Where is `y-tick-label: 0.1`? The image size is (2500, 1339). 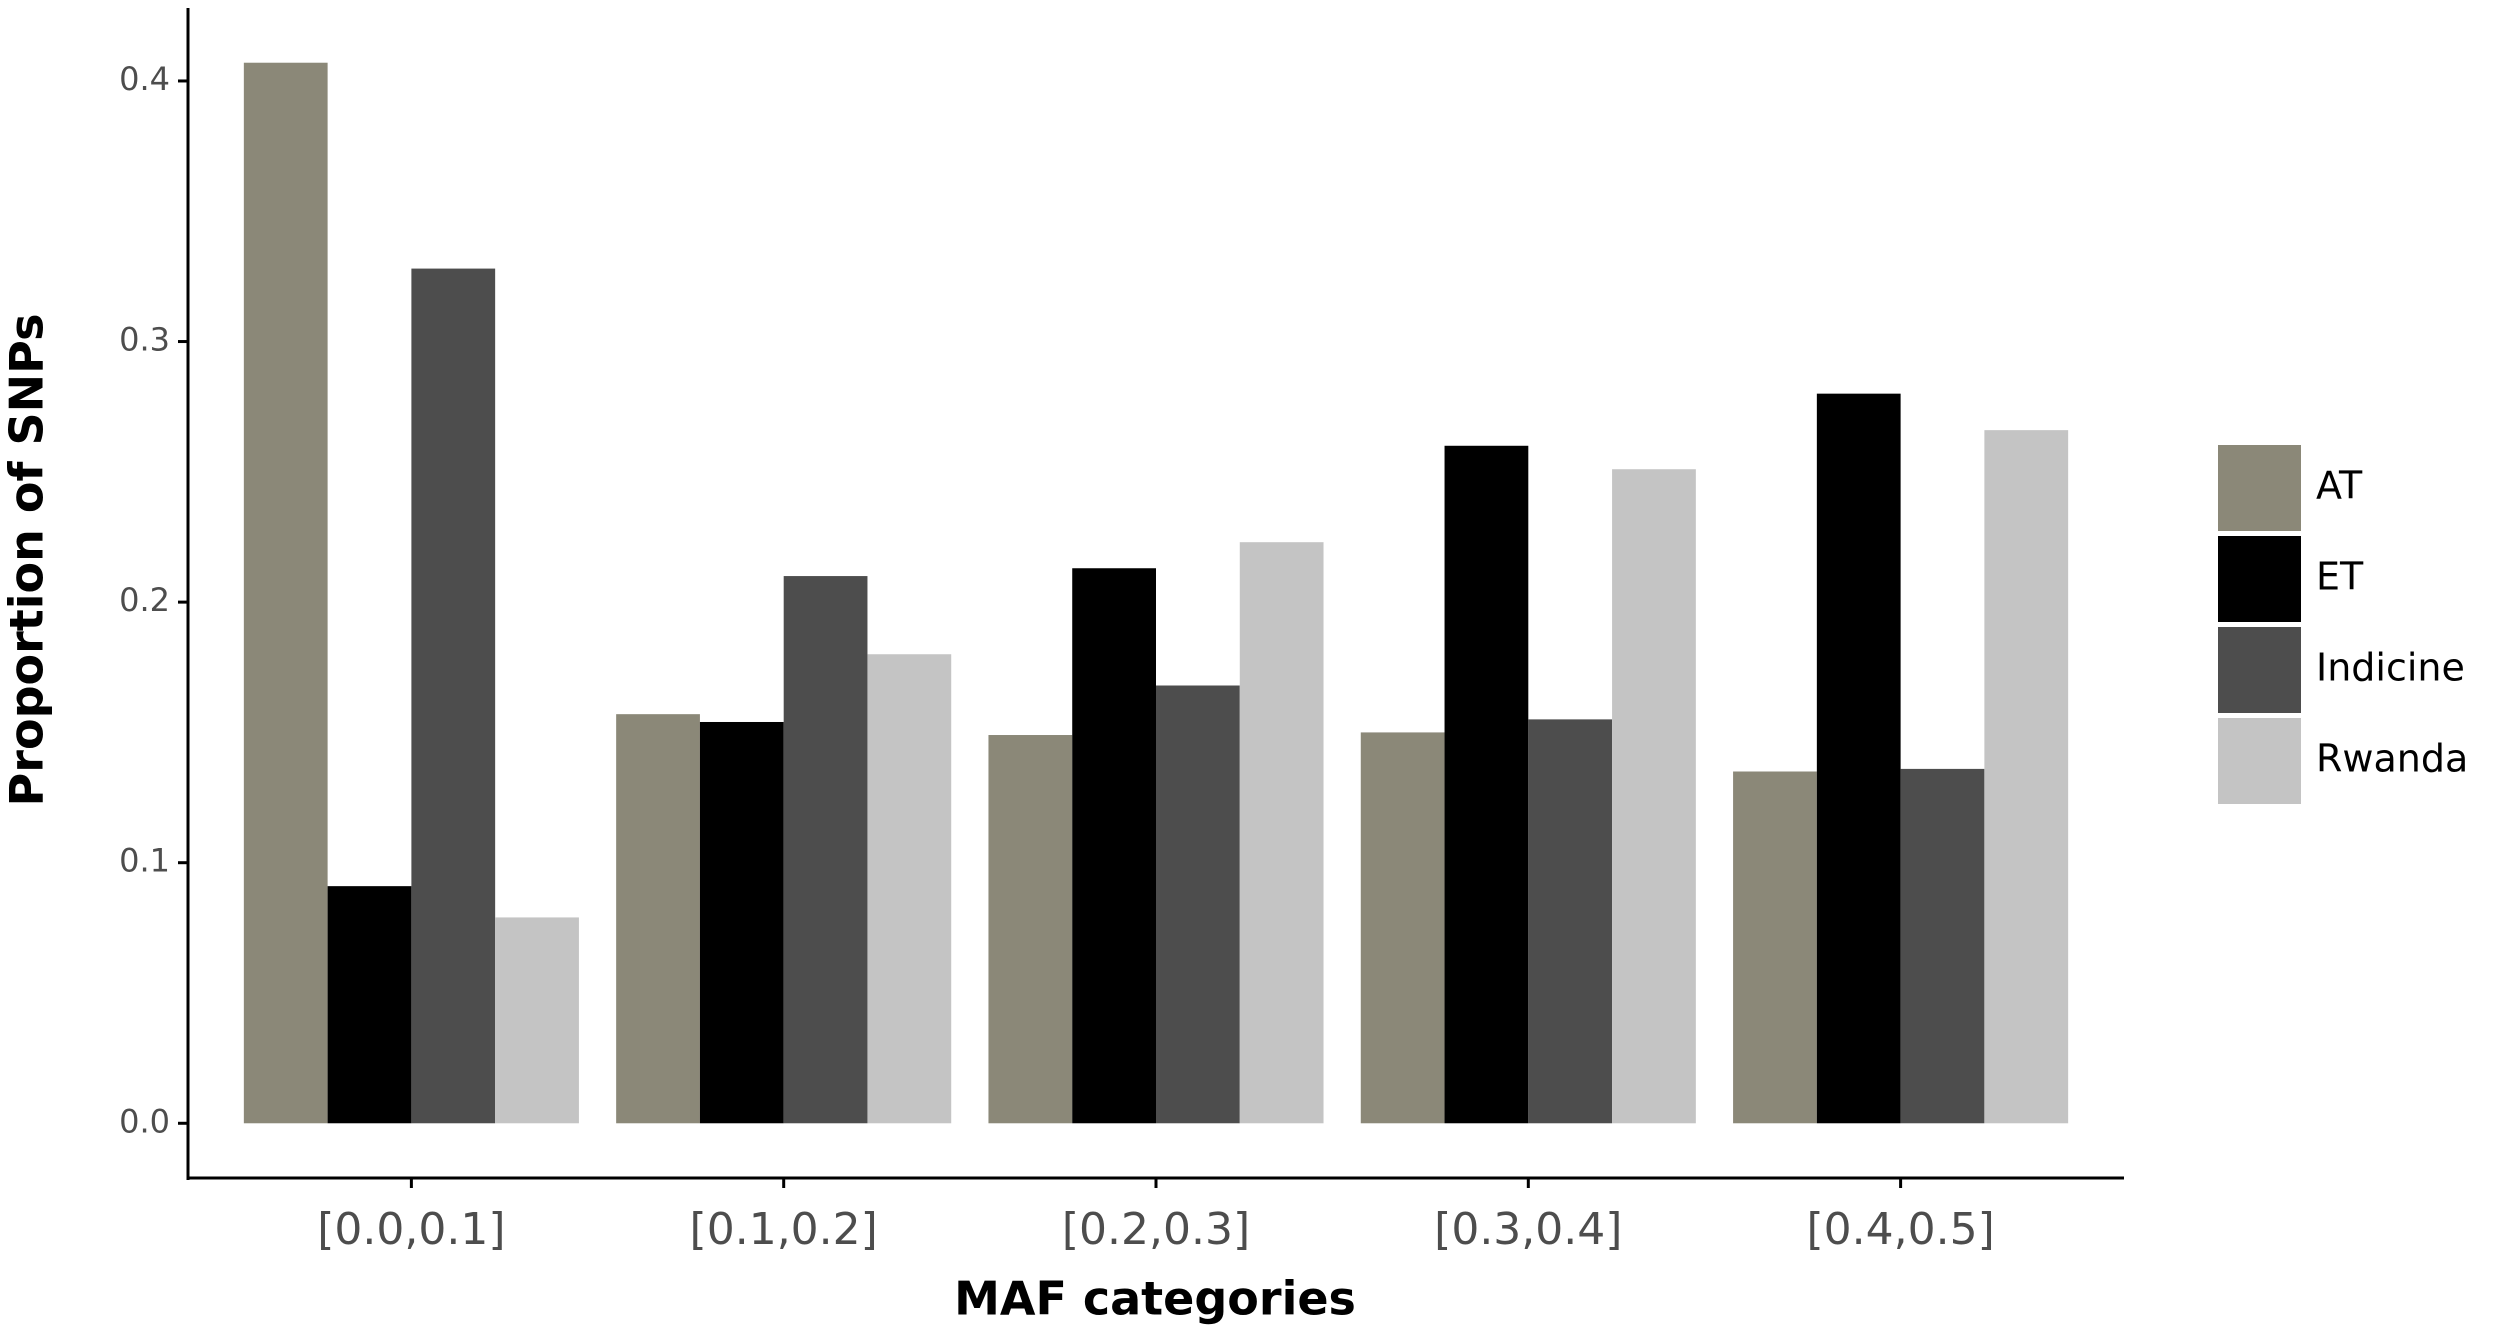 y-tick-label: 0.1 is located at coordinates (144, 861).